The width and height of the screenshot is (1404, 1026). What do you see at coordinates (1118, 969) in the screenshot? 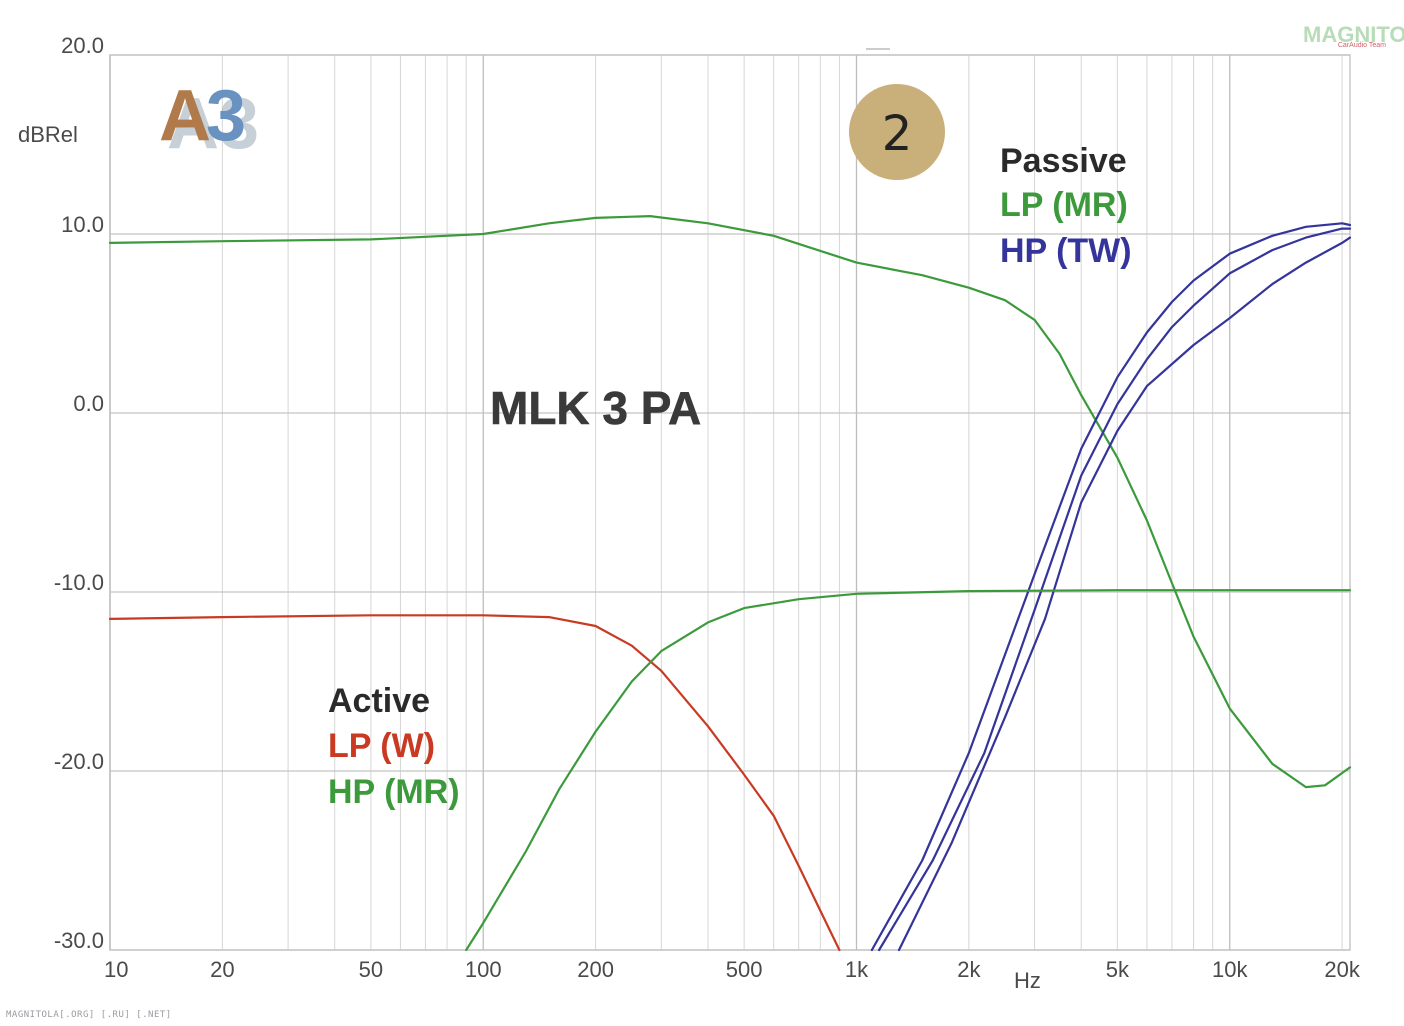
I see `x-tick-label: 5k` at bounding box center [1118, 969].